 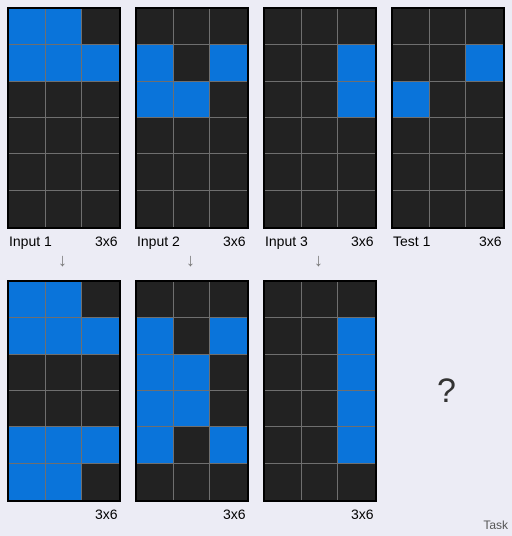 I want to click on output-1-size: 3x6, so click(x=106, y=514).